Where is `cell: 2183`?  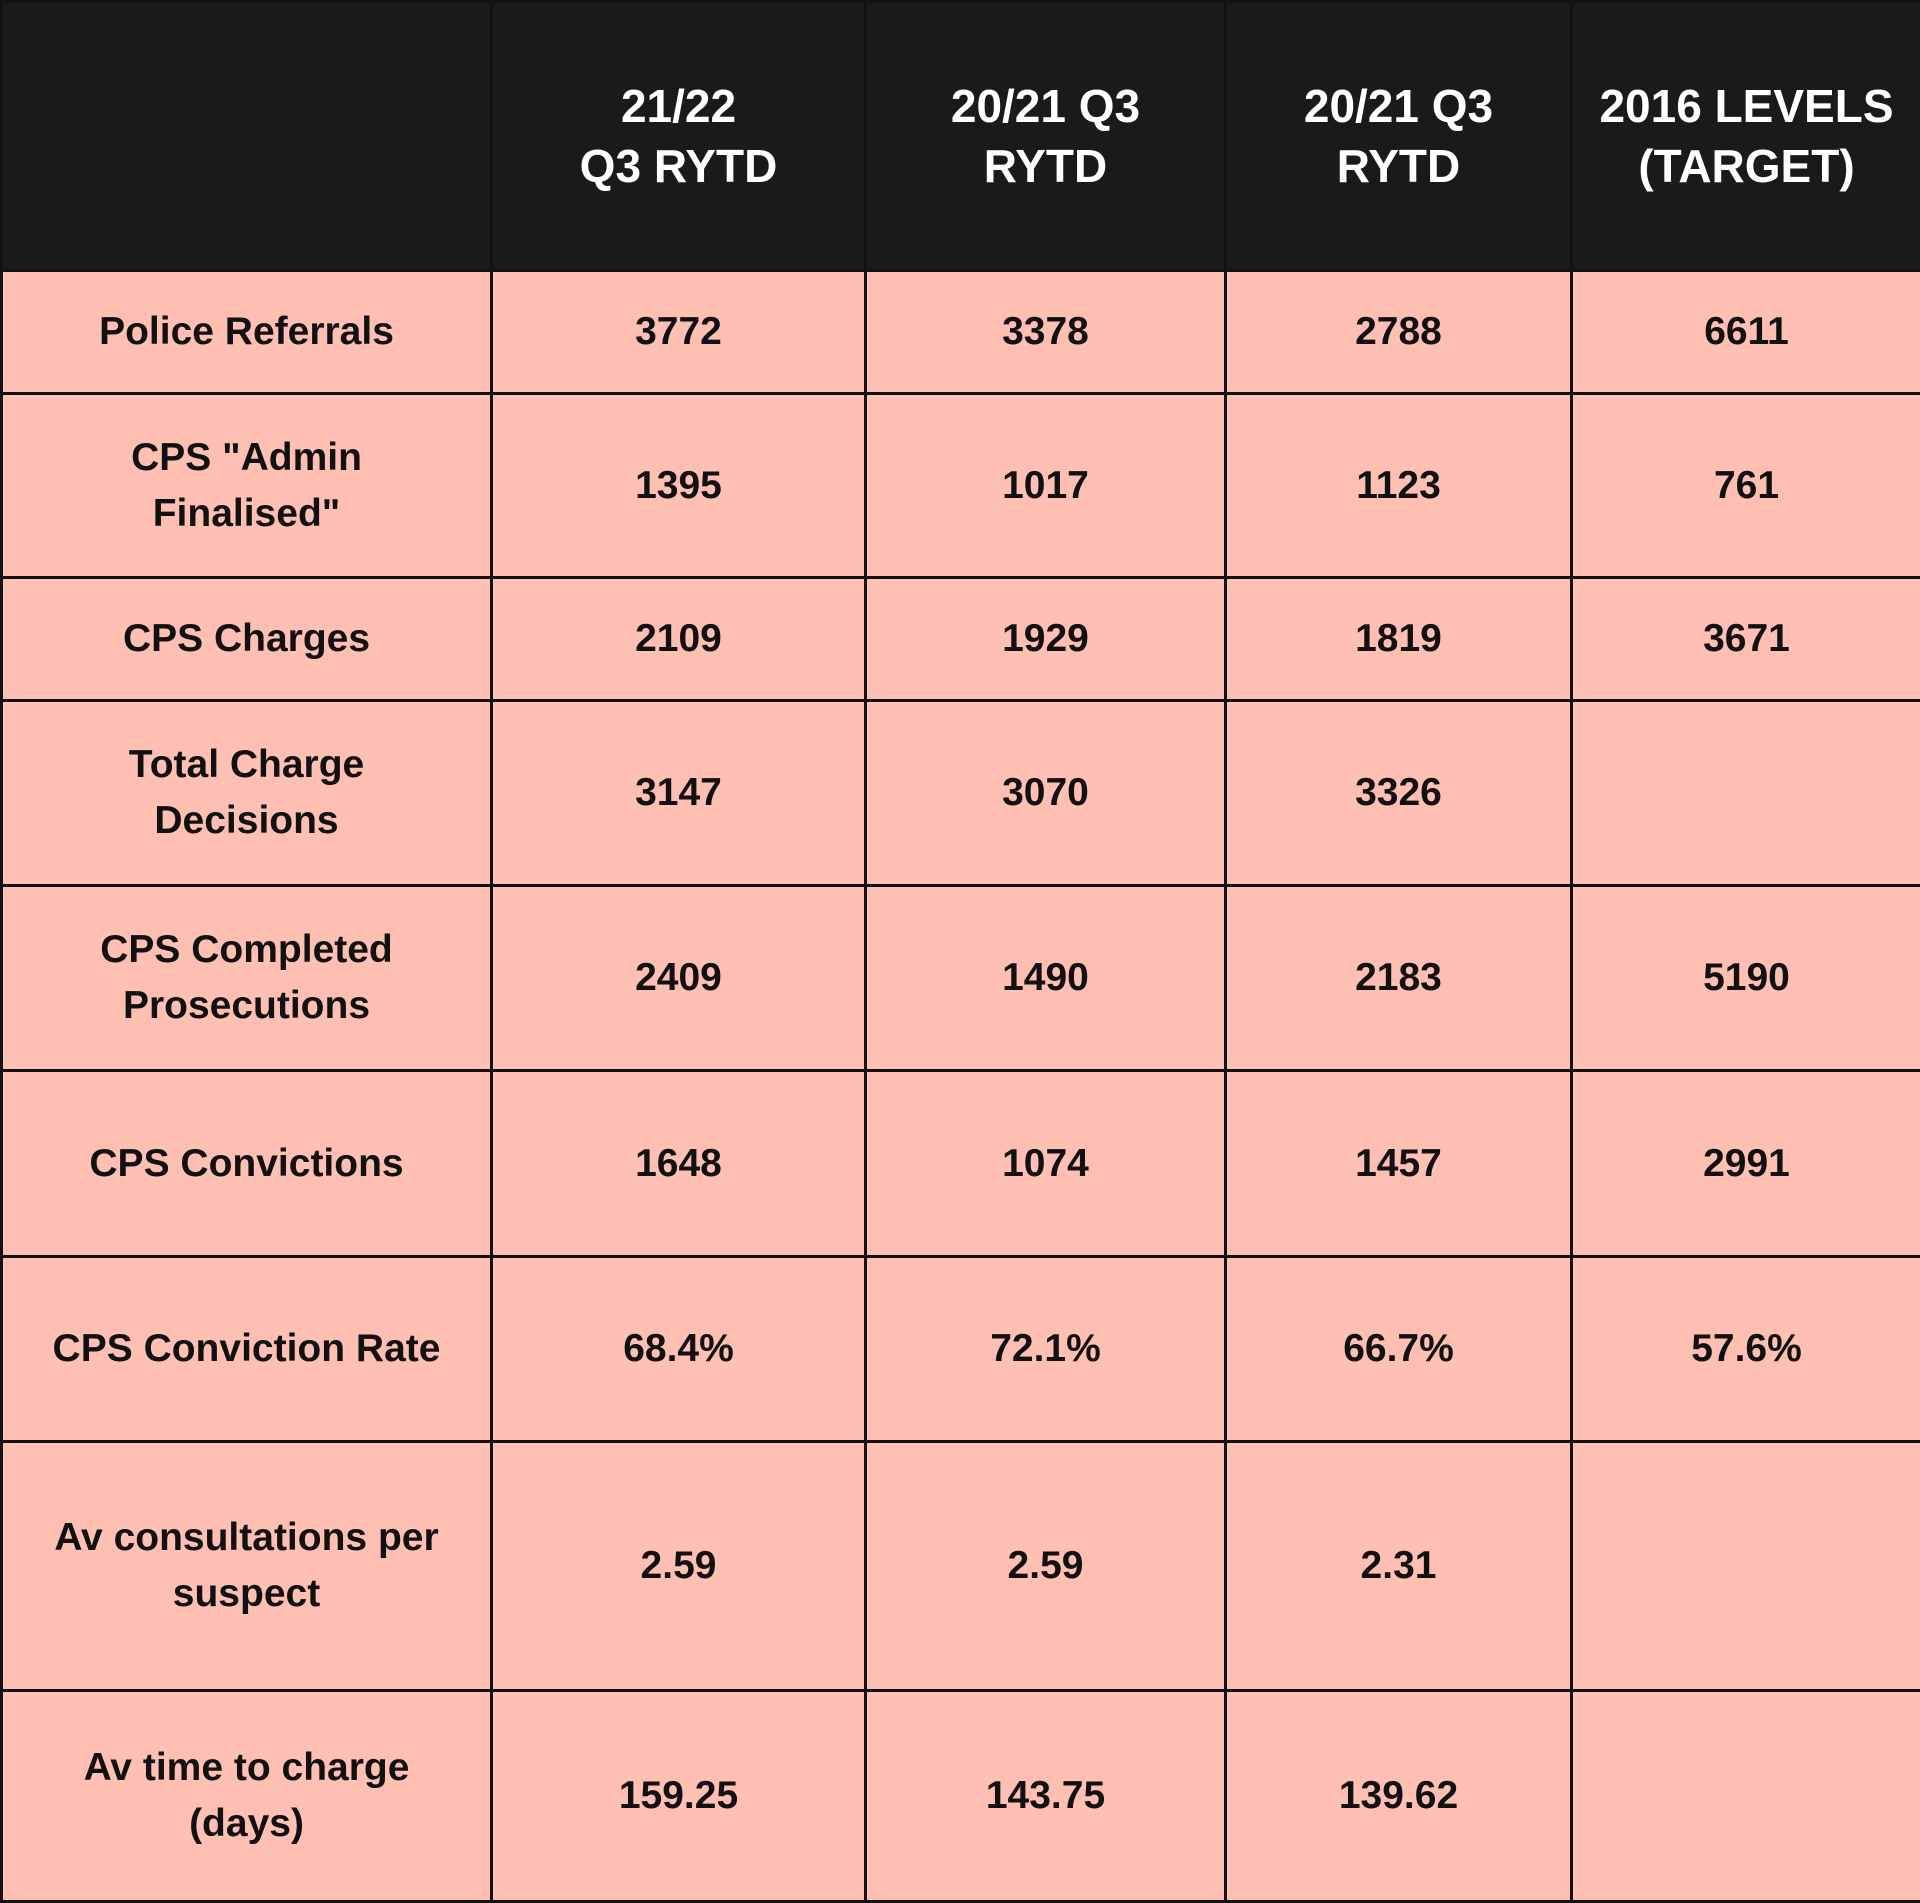 cell: 2183 is located at coordinates (1399, 978).